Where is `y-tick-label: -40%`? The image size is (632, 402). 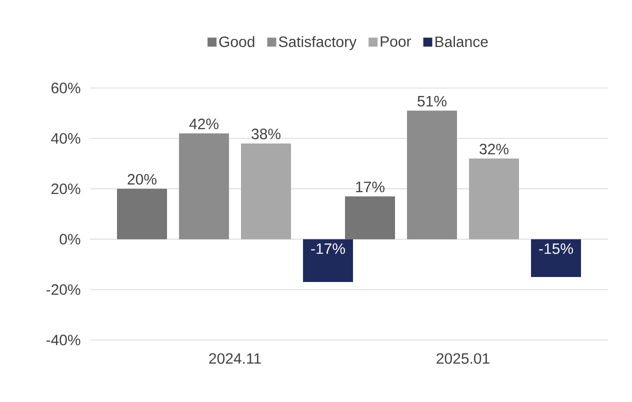
y-tick-label: -40% is located at coordinates (63, 340).